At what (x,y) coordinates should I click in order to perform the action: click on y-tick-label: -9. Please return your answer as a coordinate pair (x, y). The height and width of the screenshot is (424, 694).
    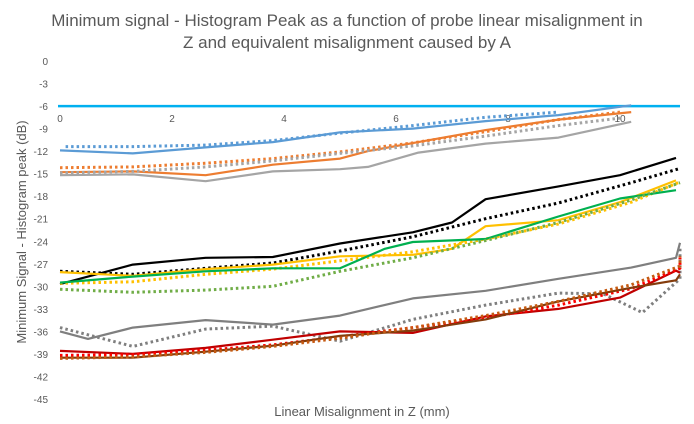
    Looking at the image, I should click on (43, 130).